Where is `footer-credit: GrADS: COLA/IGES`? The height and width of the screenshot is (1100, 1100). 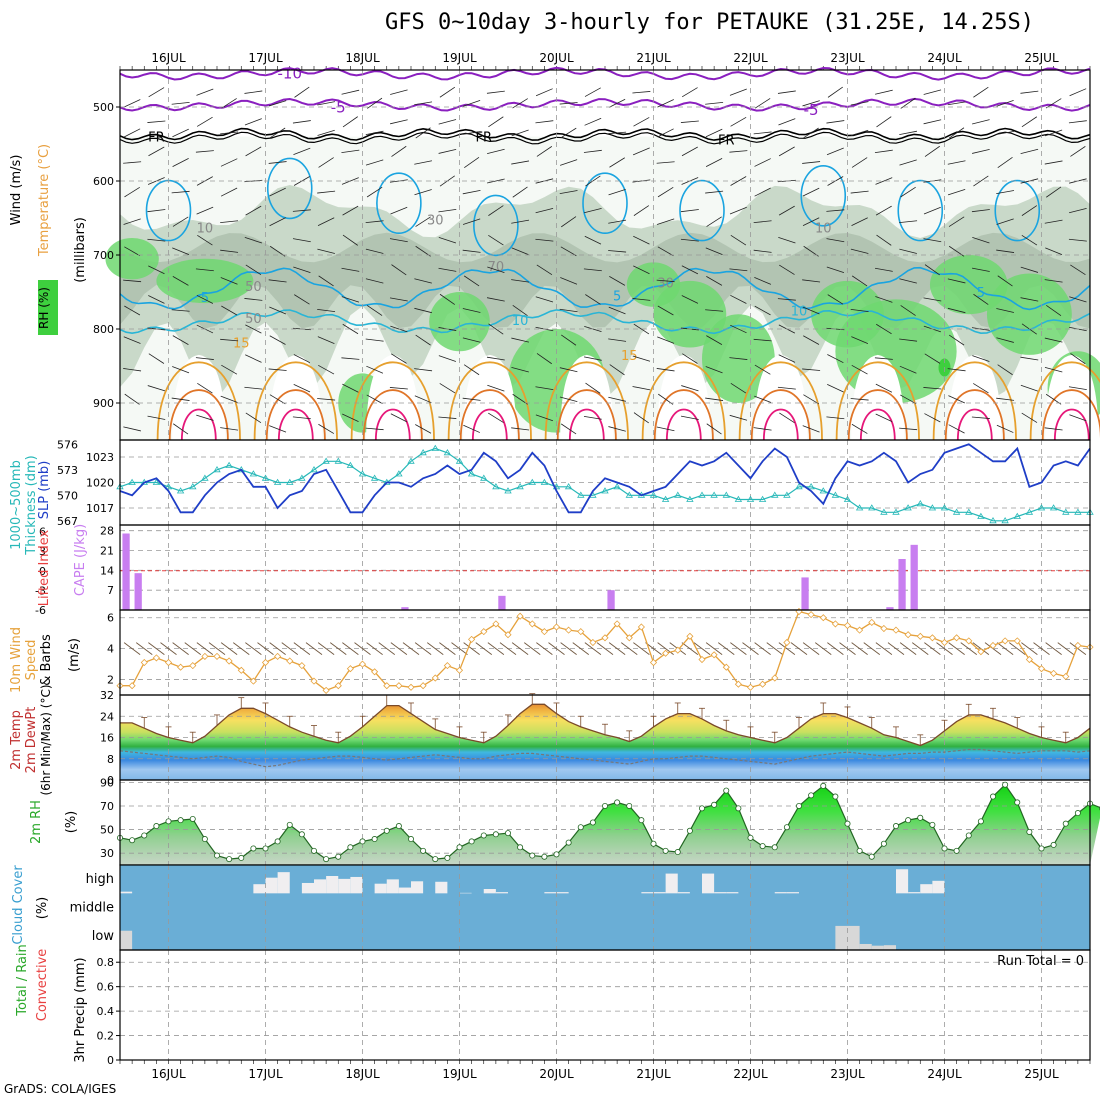
footer-credit: GrADS: COLA/IGES is located at coordinates (60, 1089).